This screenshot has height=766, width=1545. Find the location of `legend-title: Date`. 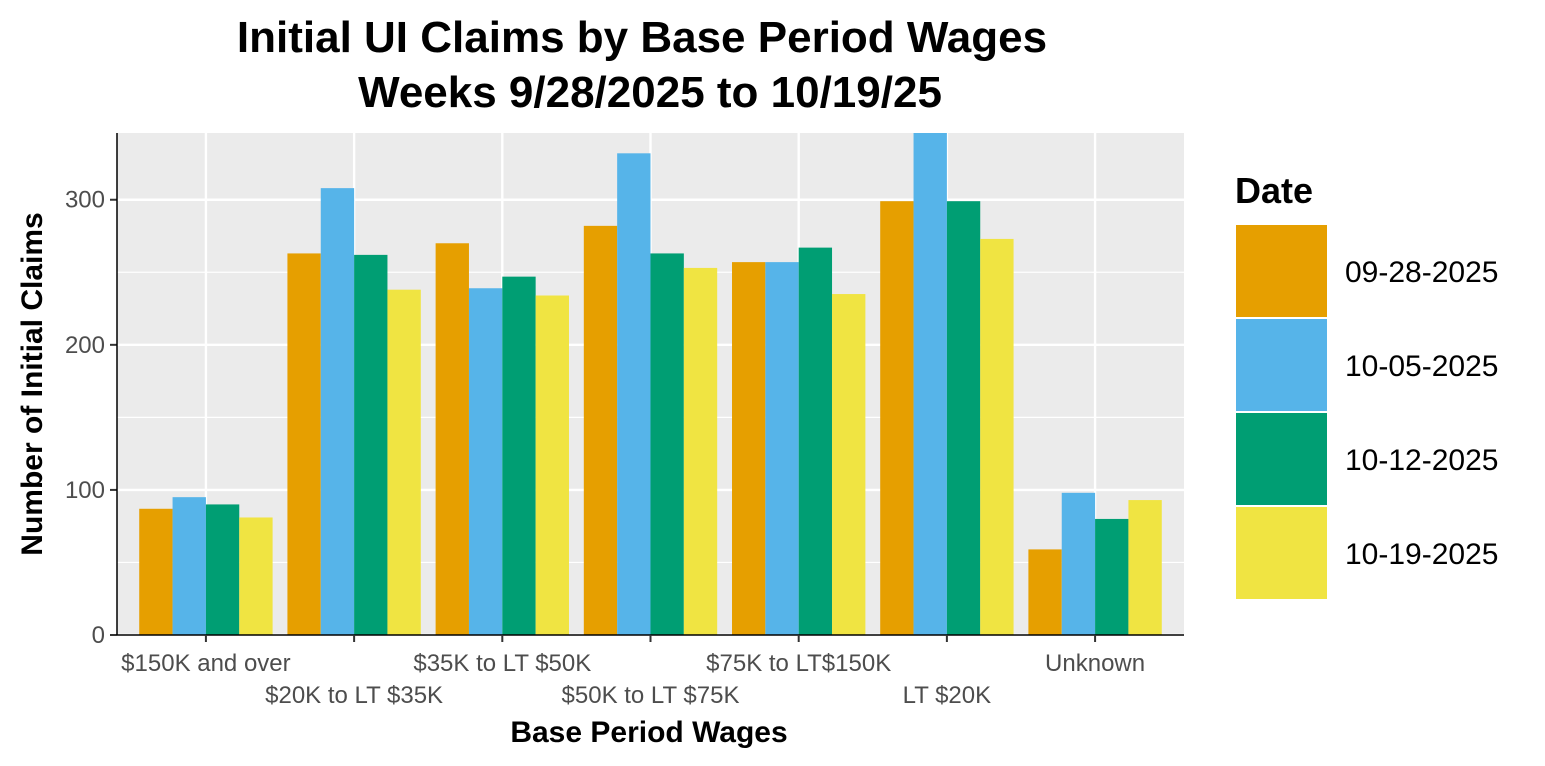

legend-title: Date is located at coordinates (1274, 190).